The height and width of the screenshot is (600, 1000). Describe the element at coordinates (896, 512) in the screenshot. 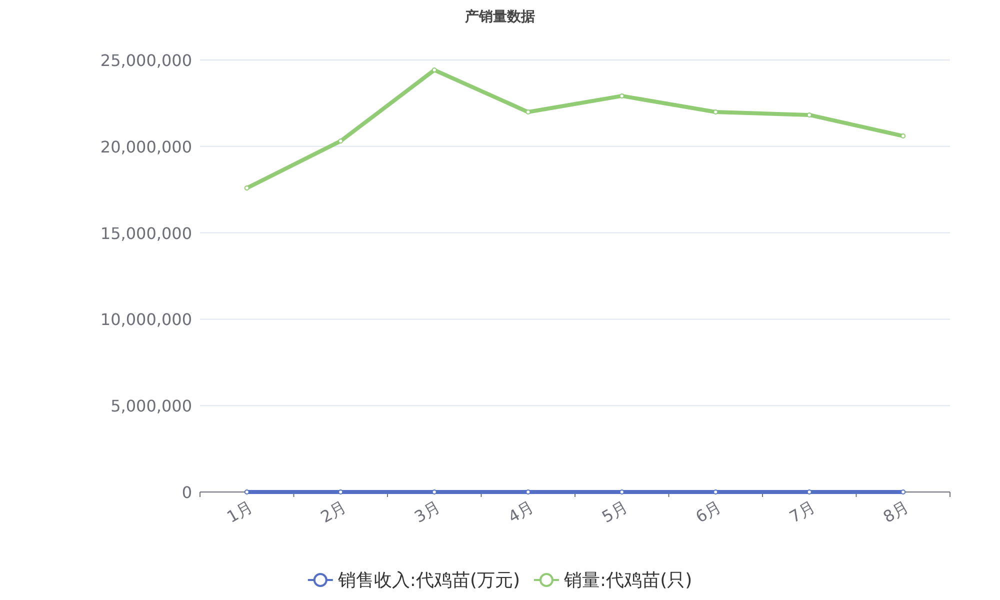

I see `x-tick-label: 8月` at that location.